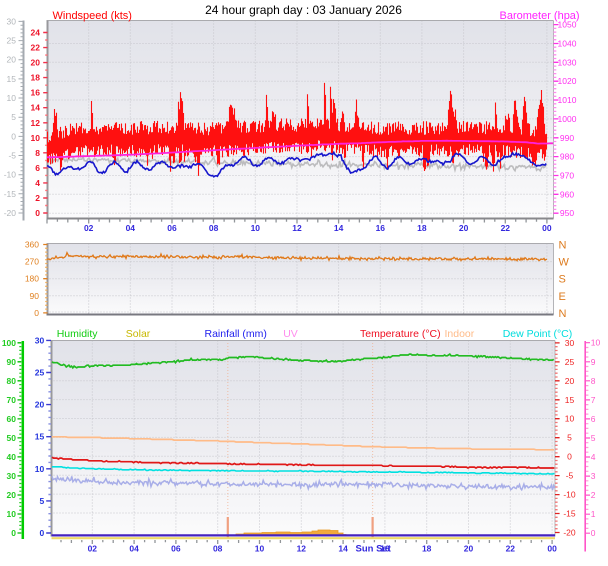 This screenshot has height=566, width=608. Describe the element at coordinates (32, 262) in the screenshot. I see `svg-text: 270` at that location.